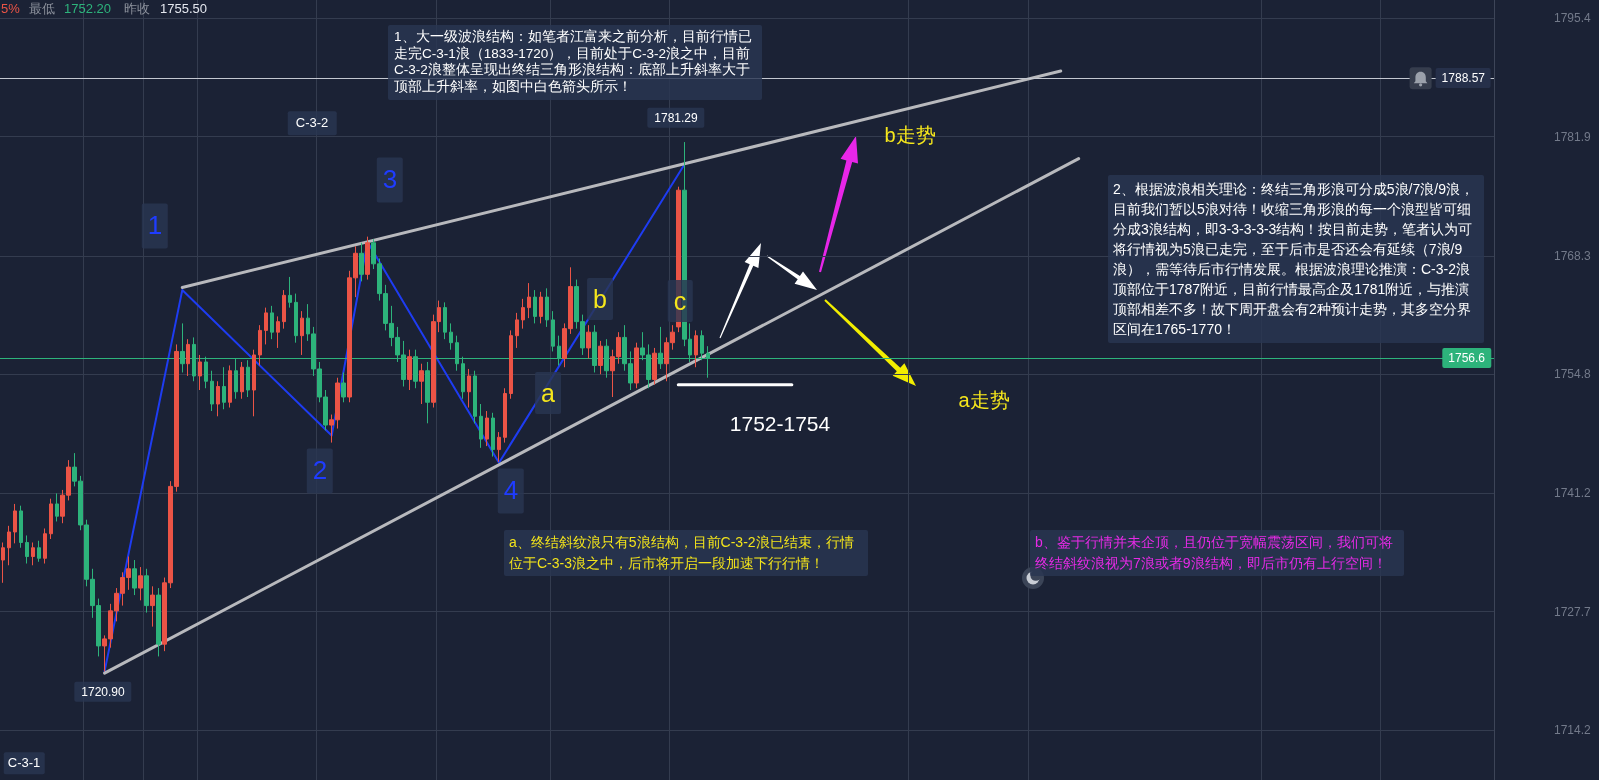 The image size is (1599, 780). Describe the element at coordinates (676, 118) in the screenshot. I see `annotation: 1781.29` at that location.